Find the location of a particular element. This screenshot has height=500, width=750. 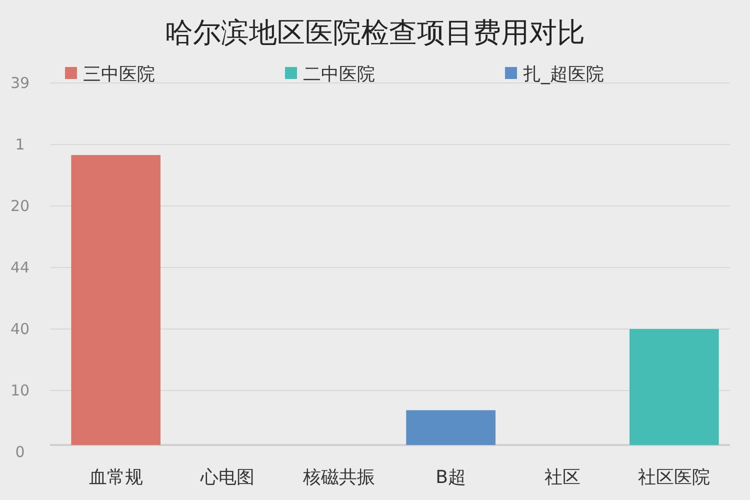

text: 44 is located at coordinates (20, 267).